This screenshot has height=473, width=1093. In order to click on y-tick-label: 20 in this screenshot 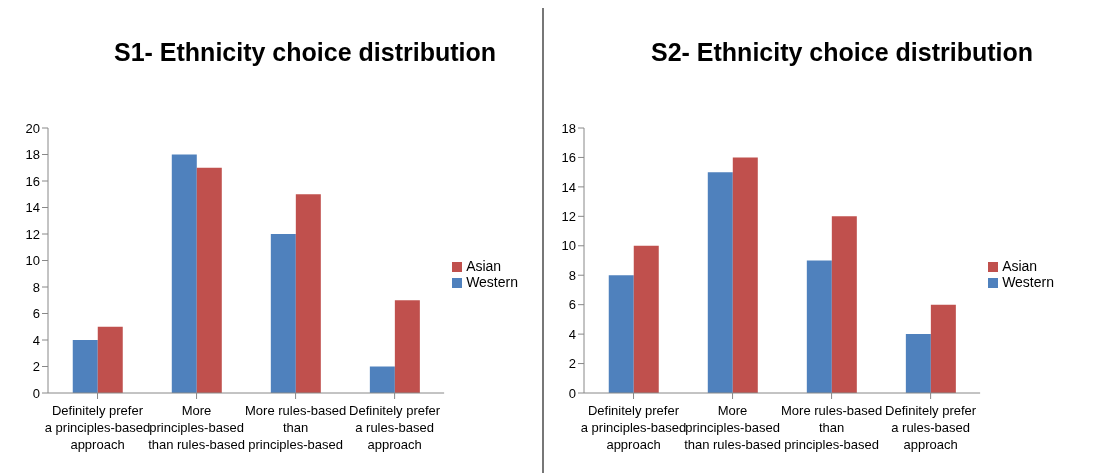, I will do `click(32, 128)`.